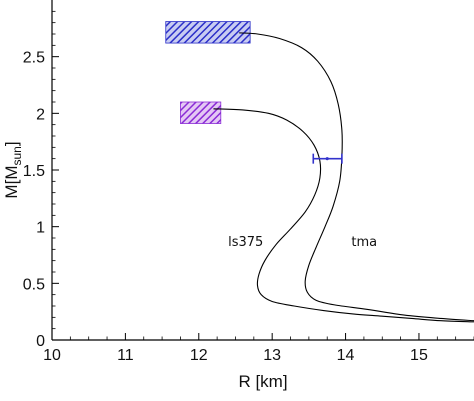 The image size is (474, 401). What do you see at coordinates (34, 58) in the screenshot?
I see `y-tick-label: 2.5` at bounding box center [34, 58].